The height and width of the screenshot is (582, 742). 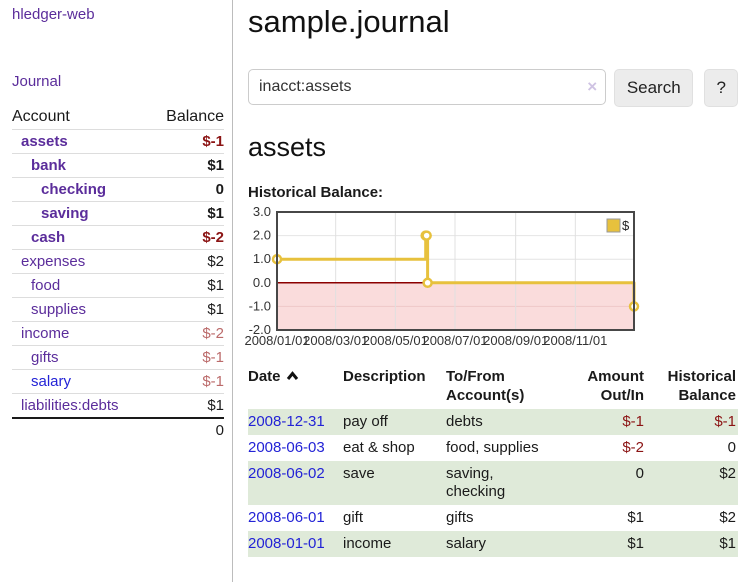 What do you see at coordinates (613, 225) in the screenshot?
I see `legend-swatch` at bounding box center [613, 225].